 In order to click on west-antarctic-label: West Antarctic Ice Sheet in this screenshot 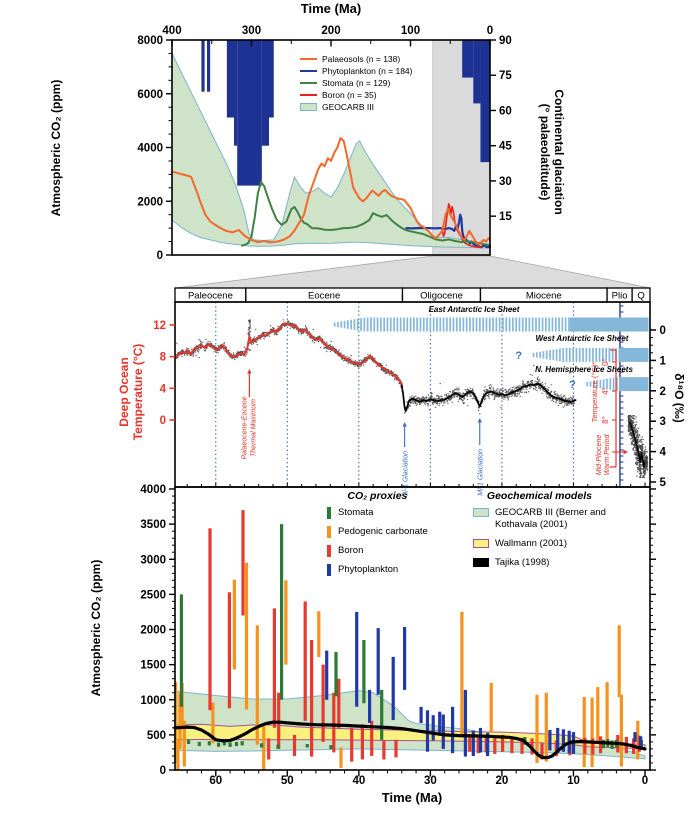, I will do `click(582, 338)`.